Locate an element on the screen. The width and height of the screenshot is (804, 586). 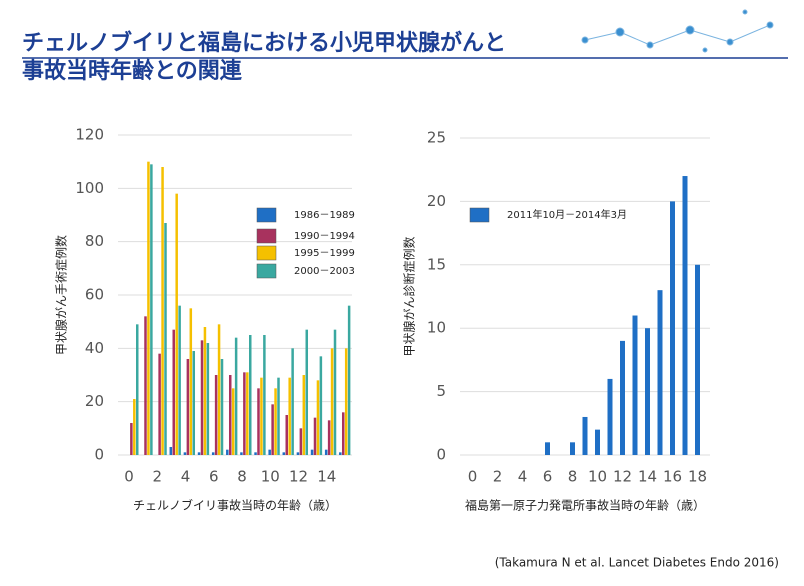
logo-decoration is located at coordinates (677, 31).